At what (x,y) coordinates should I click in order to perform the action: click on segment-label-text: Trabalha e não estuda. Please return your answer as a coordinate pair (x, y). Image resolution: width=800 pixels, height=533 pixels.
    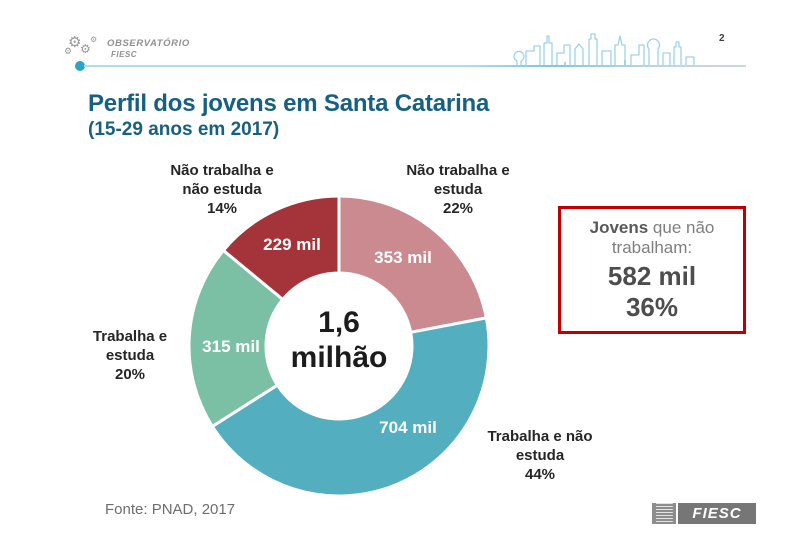
    Looking at the image, I should click on (540, 446).